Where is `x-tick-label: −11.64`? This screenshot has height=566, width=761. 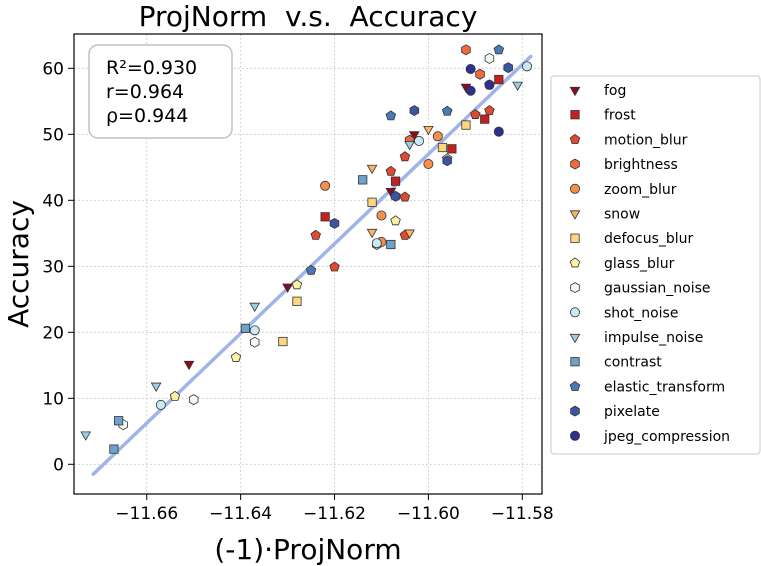
x-tick-label: −11.64 is located at coordinates (240, 514).